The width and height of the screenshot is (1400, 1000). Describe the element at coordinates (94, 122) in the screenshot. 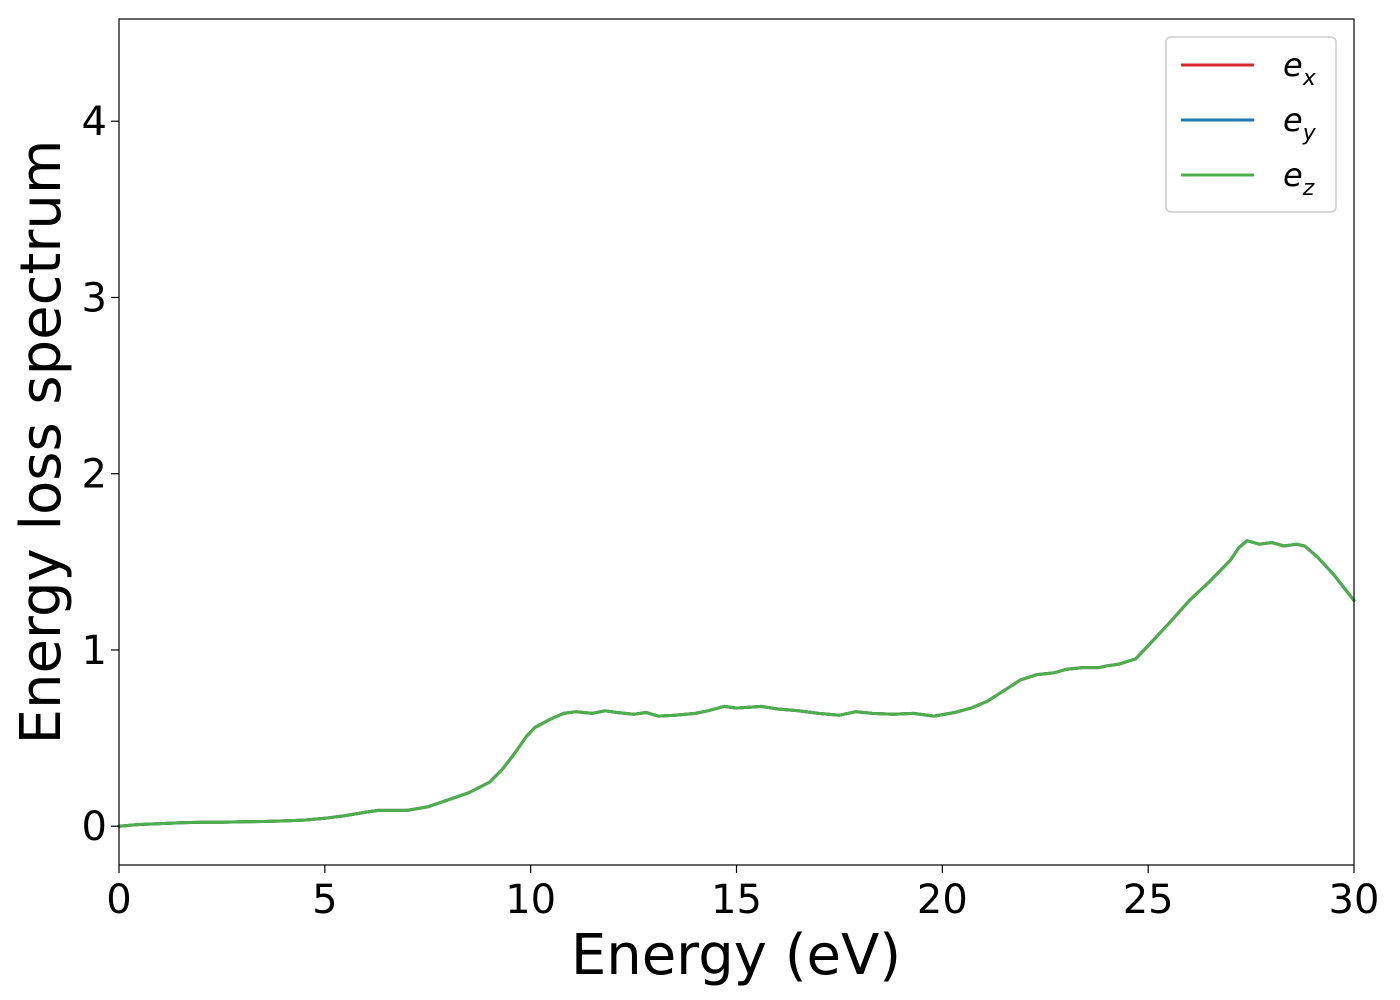

I see `y-tick-label: 4` at that location.